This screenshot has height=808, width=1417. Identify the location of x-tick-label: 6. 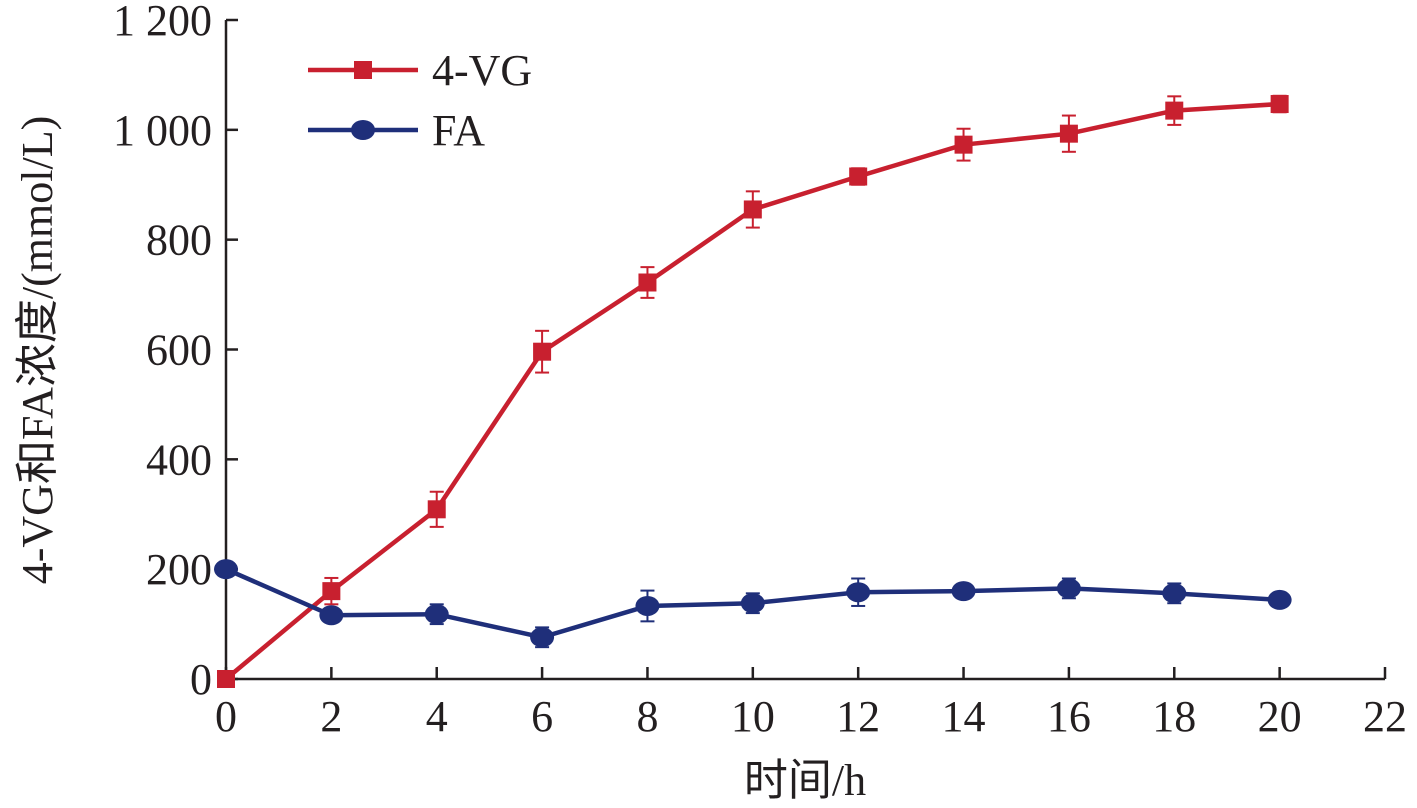
(542, 716).